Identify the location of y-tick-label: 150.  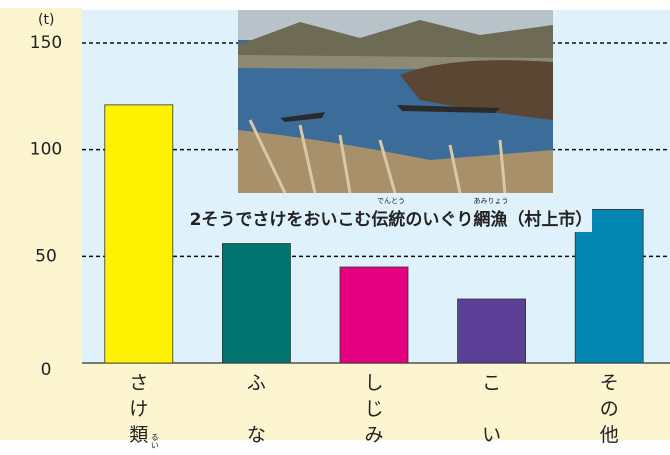
(46, 43).